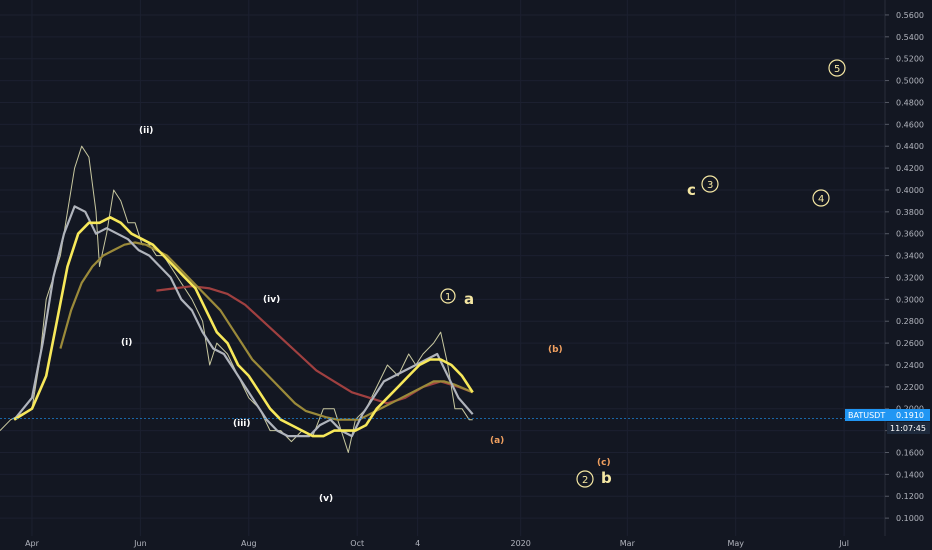 The image size is (932, 550). What do you see at coordinates (910, 256) in the screenshot?
I see `y-tick-label: 0.3400` at bounding box center [910, 256].